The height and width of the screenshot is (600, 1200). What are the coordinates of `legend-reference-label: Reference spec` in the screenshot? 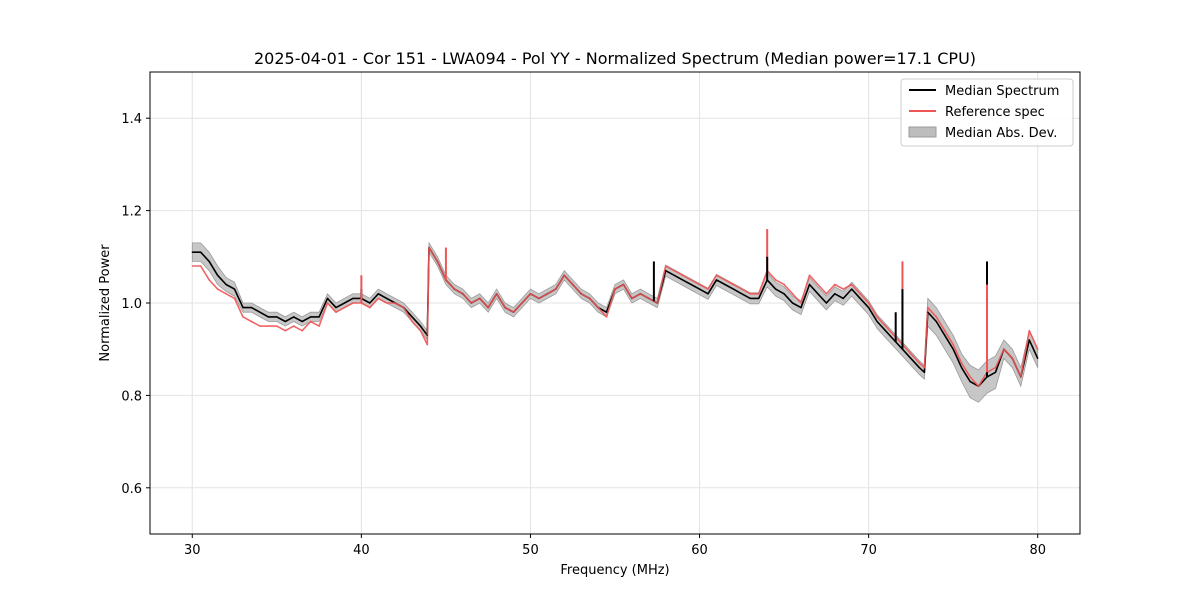 It's located at (995, 112).